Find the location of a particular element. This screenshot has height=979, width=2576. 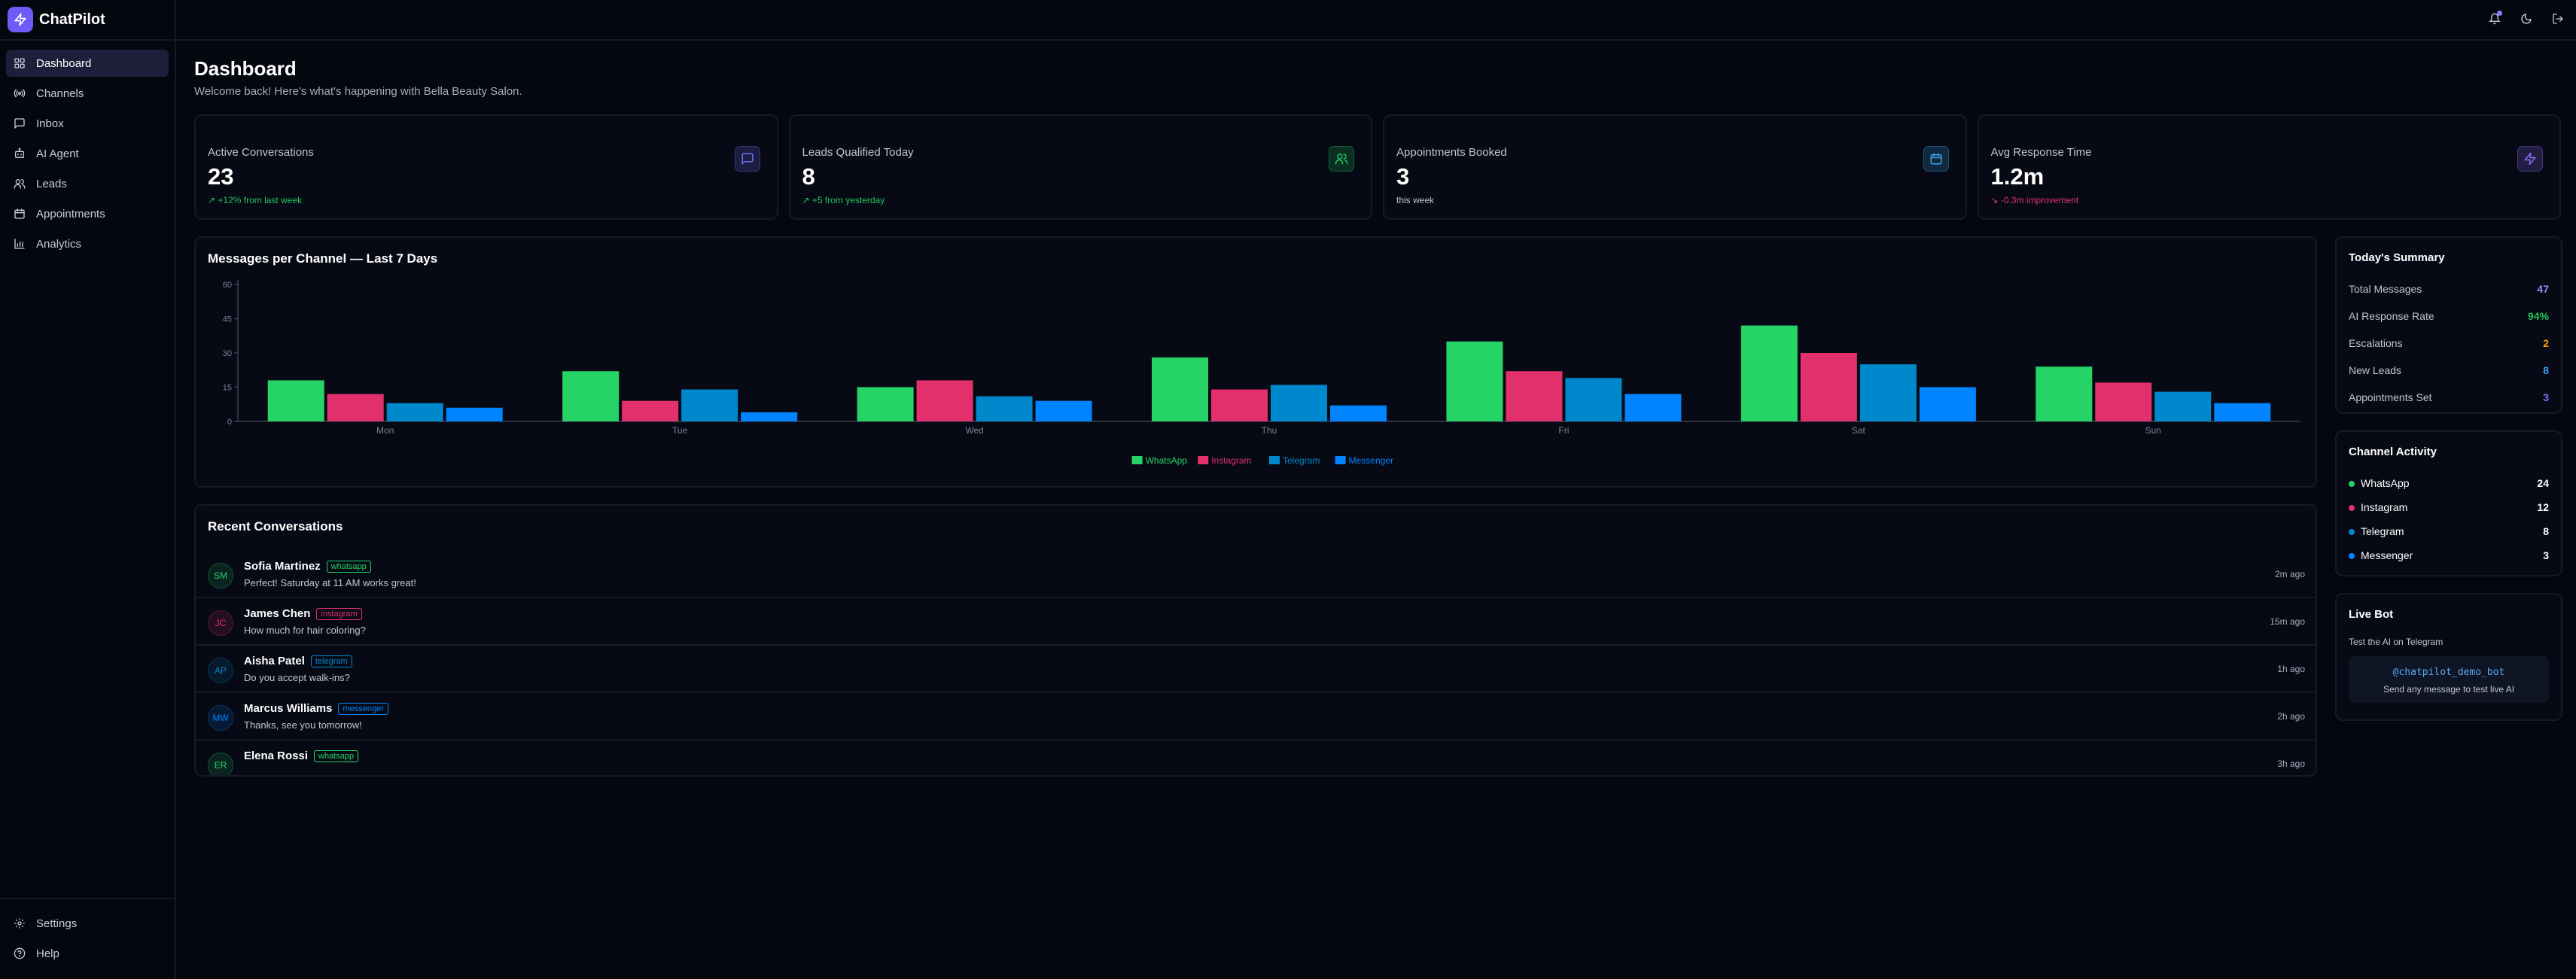

channel-label: WhatsApp is located at coordinates (2385, 483).